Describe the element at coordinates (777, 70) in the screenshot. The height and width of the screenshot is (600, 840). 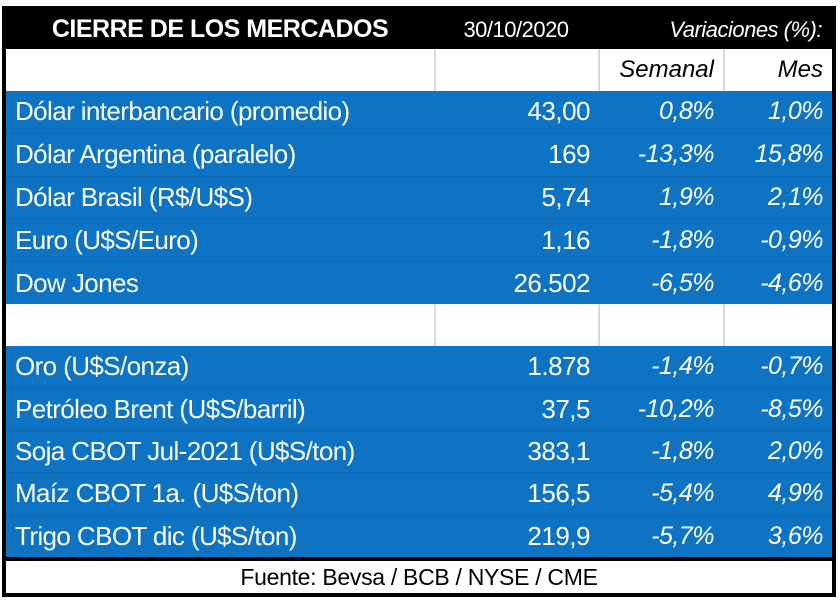
I see `column-header-mes: Mes` at that location.